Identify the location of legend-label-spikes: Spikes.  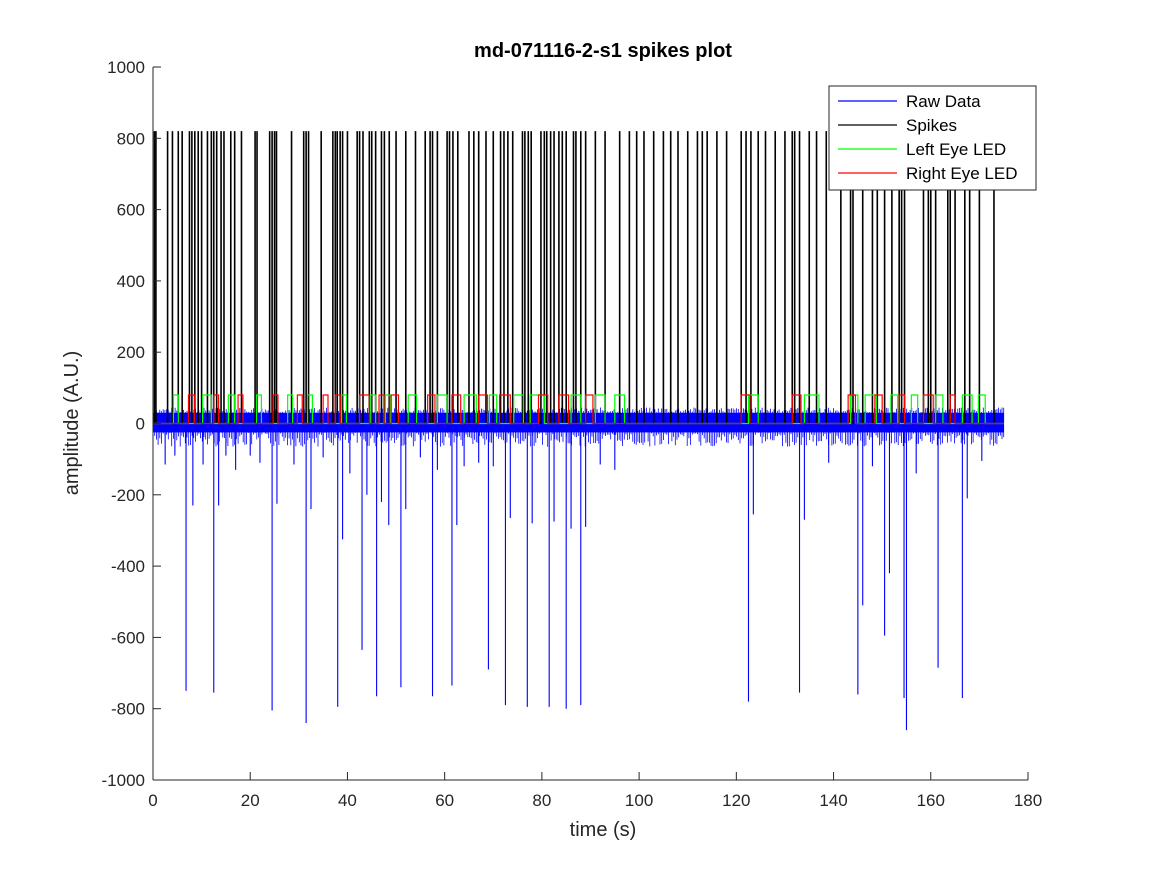
(931, 125).